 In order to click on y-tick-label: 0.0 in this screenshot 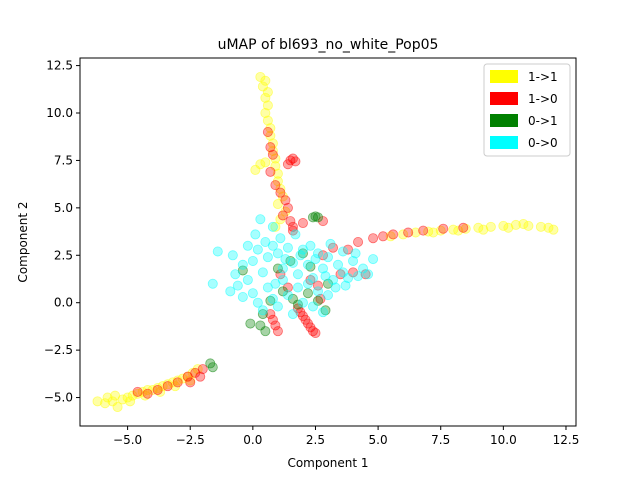, I will do `click(63, 303)`.